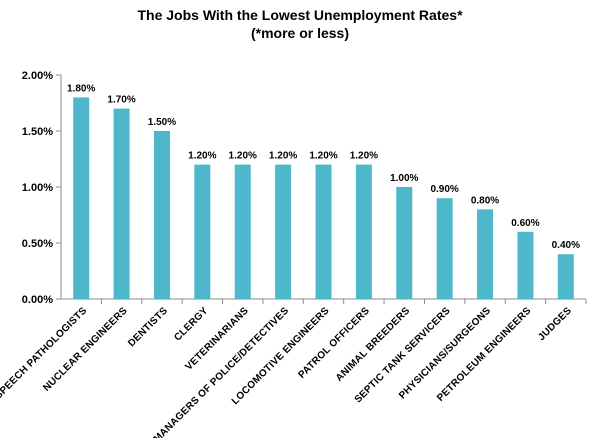  I want to click on category-label: ANIMAL BREEDERS, so click(373, 344).